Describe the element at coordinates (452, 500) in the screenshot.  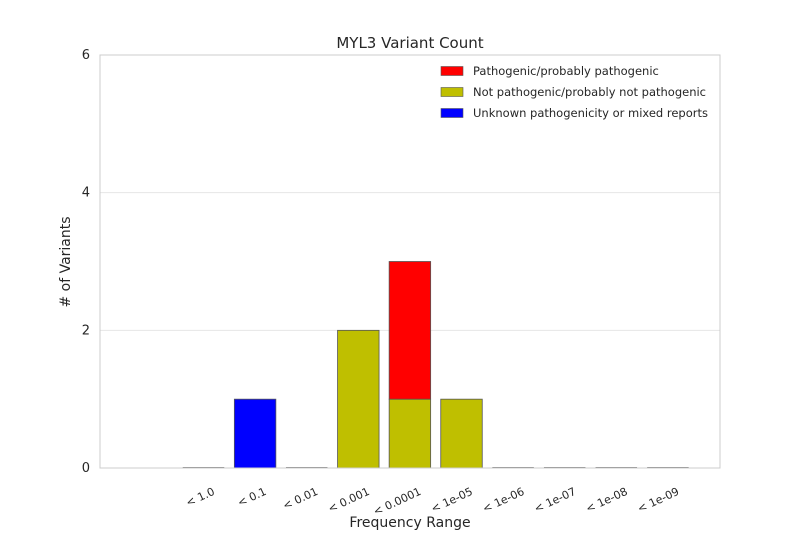
I see `x-tick-label: < 1e-05` at that location.